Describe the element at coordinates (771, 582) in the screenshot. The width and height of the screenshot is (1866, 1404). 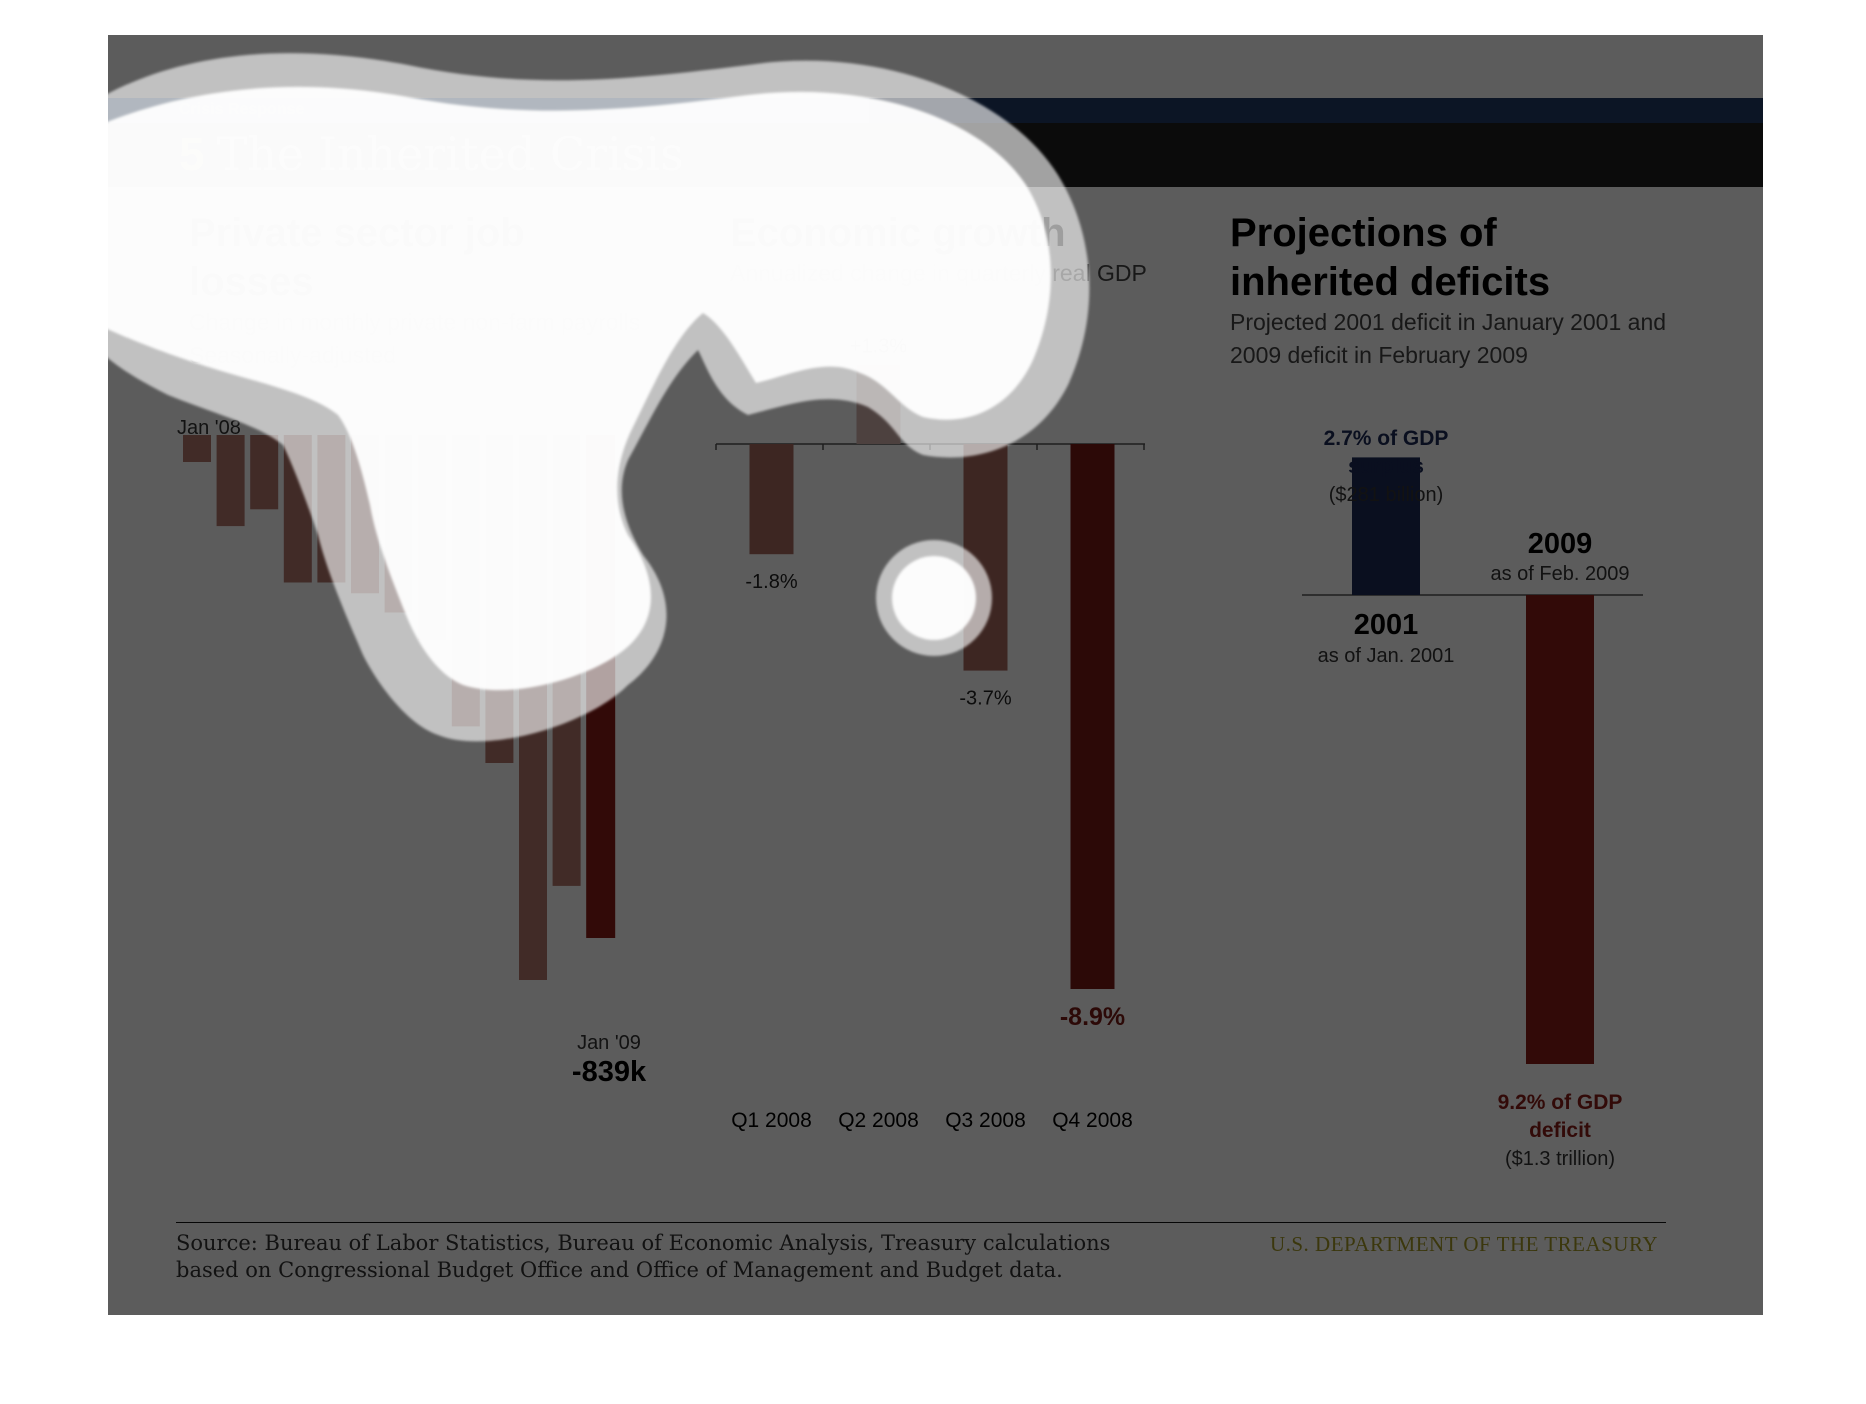
I see `gdp-value-label-1: -1.8%` at that location.